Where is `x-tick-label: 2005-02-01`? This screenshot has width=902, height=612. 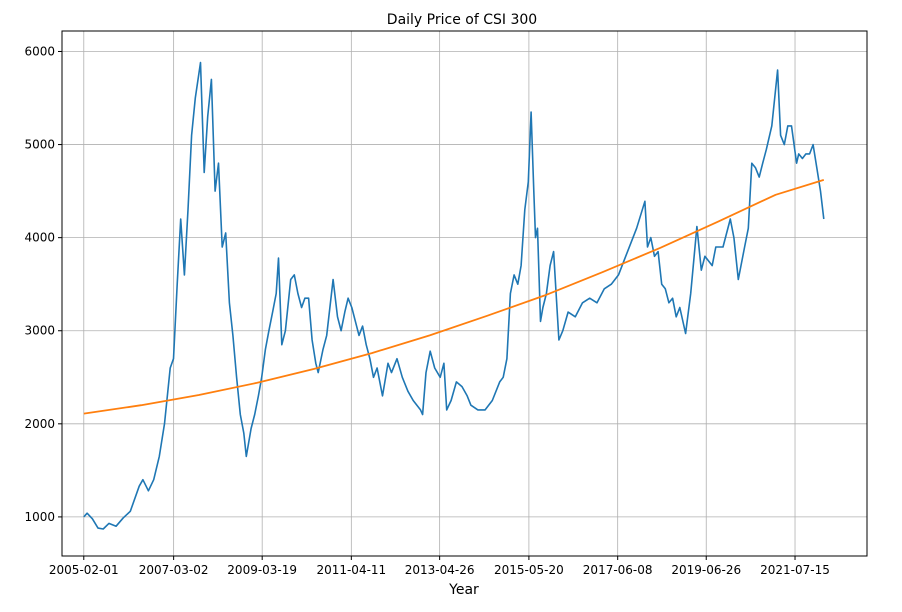 x-tick-label: 2005-02-01 is located at coordinates (84, 570).